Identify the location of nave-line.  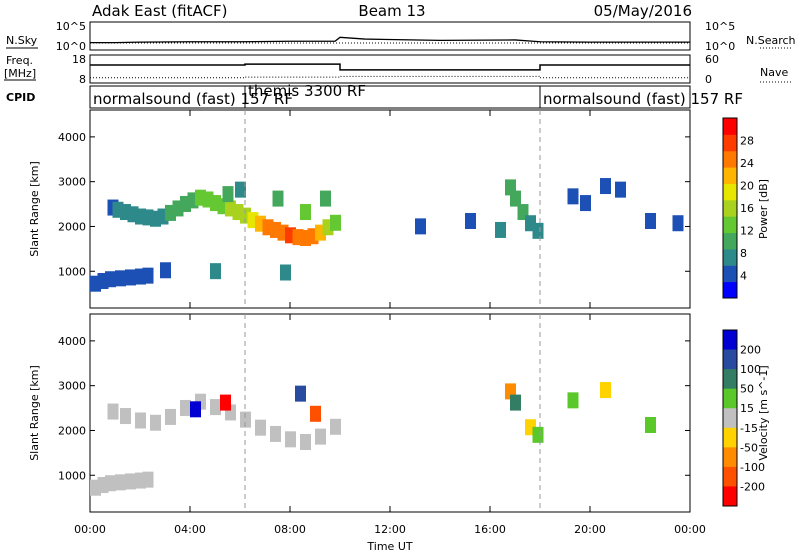
(390, 77).